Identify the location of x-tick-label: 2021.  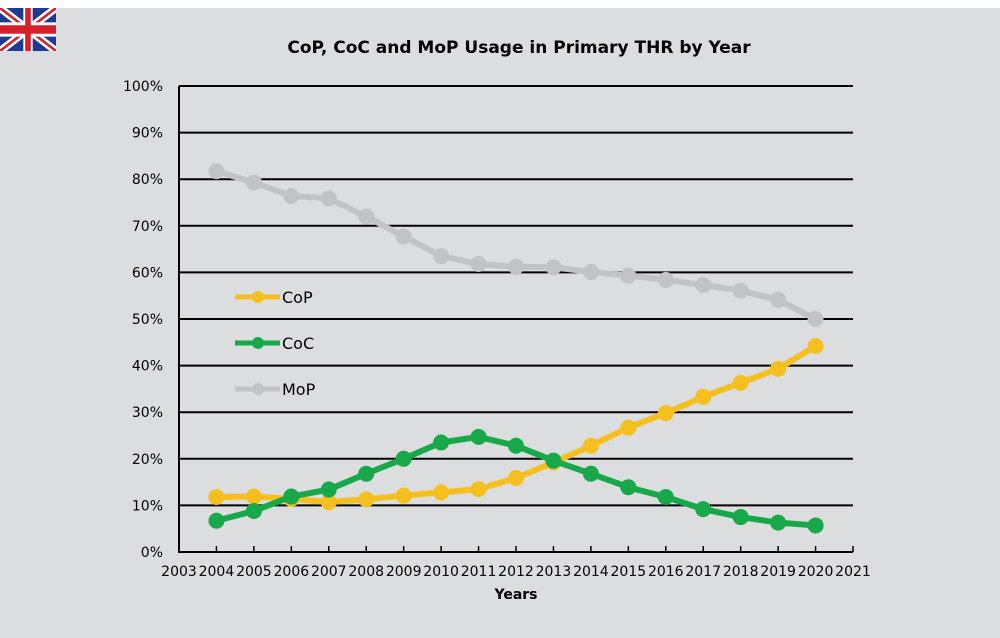
(853, 572).